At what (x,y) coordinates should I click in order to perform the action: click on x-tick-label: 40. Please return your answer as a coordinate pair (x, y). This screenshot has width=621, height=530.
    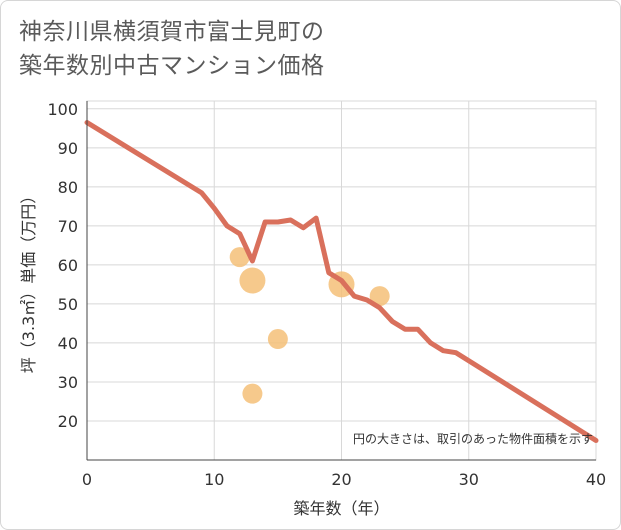
    Looking at the image, I should click on (596, 479).